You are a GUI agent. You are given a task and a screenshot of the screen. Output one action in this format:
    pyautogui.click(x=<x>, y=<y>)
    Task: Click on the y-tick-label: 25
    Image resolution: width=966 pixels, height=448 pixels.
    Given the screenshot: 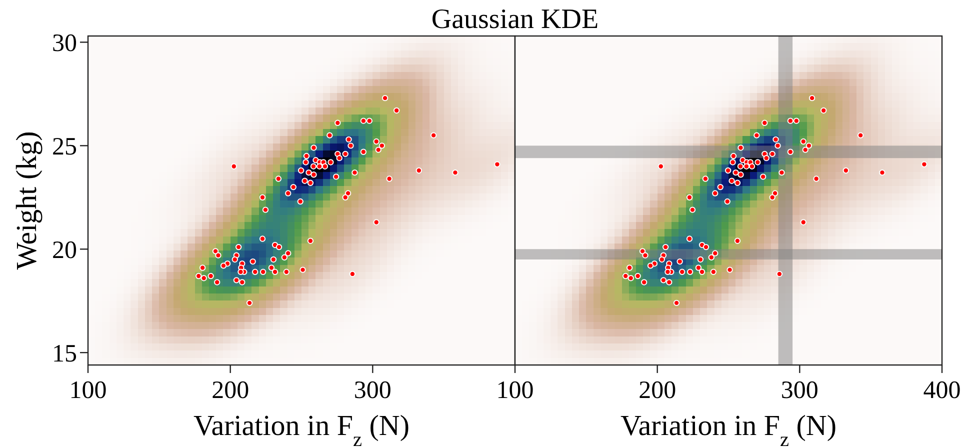 What is the action you would take?
    pyautogui.click(x=64, y=147)
    